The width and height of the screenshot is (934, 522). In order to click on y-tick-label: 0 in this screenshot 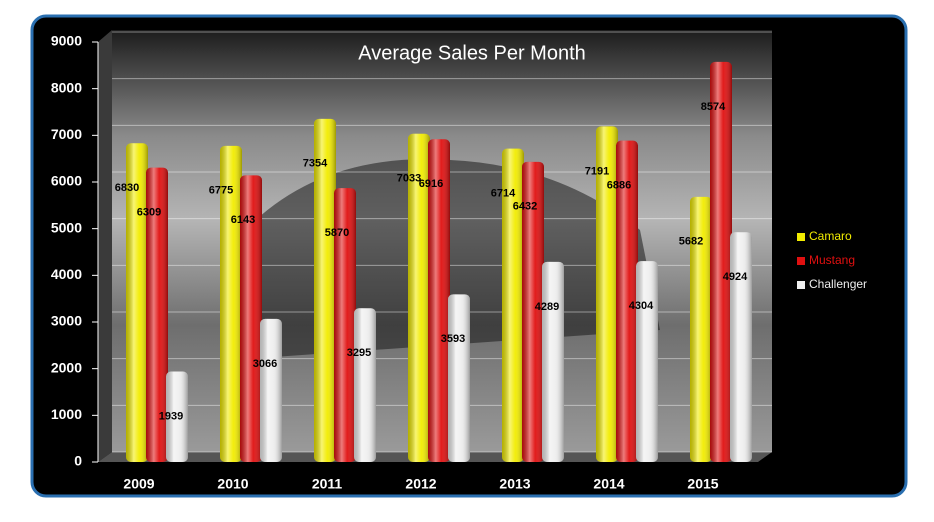, I will do `click(78, 461)`.